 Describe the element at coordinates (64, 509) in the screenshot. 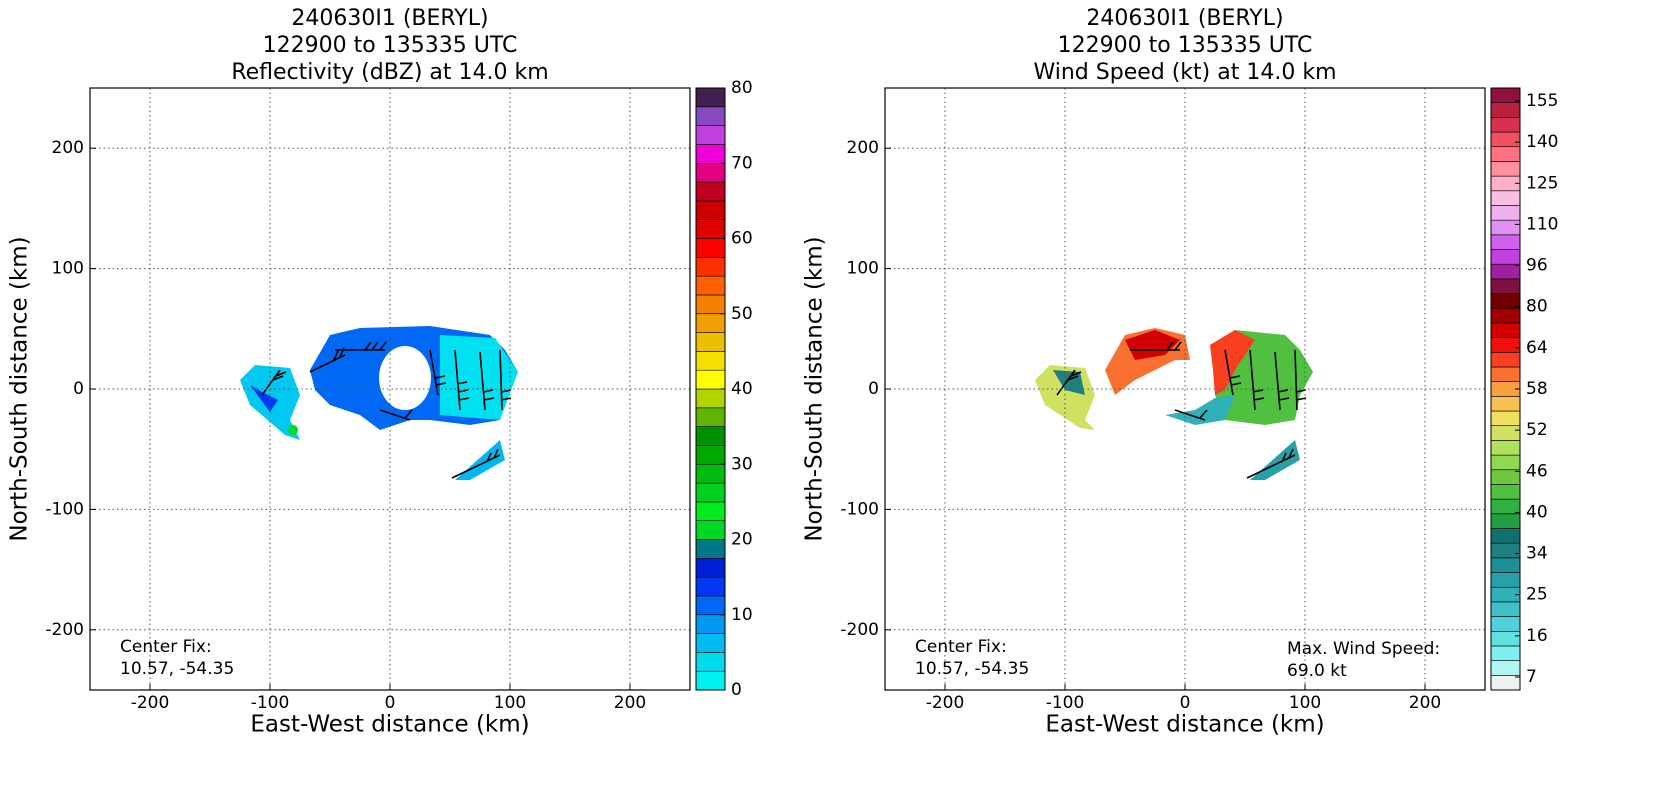

I see `y-tick-label: -100` at that location.